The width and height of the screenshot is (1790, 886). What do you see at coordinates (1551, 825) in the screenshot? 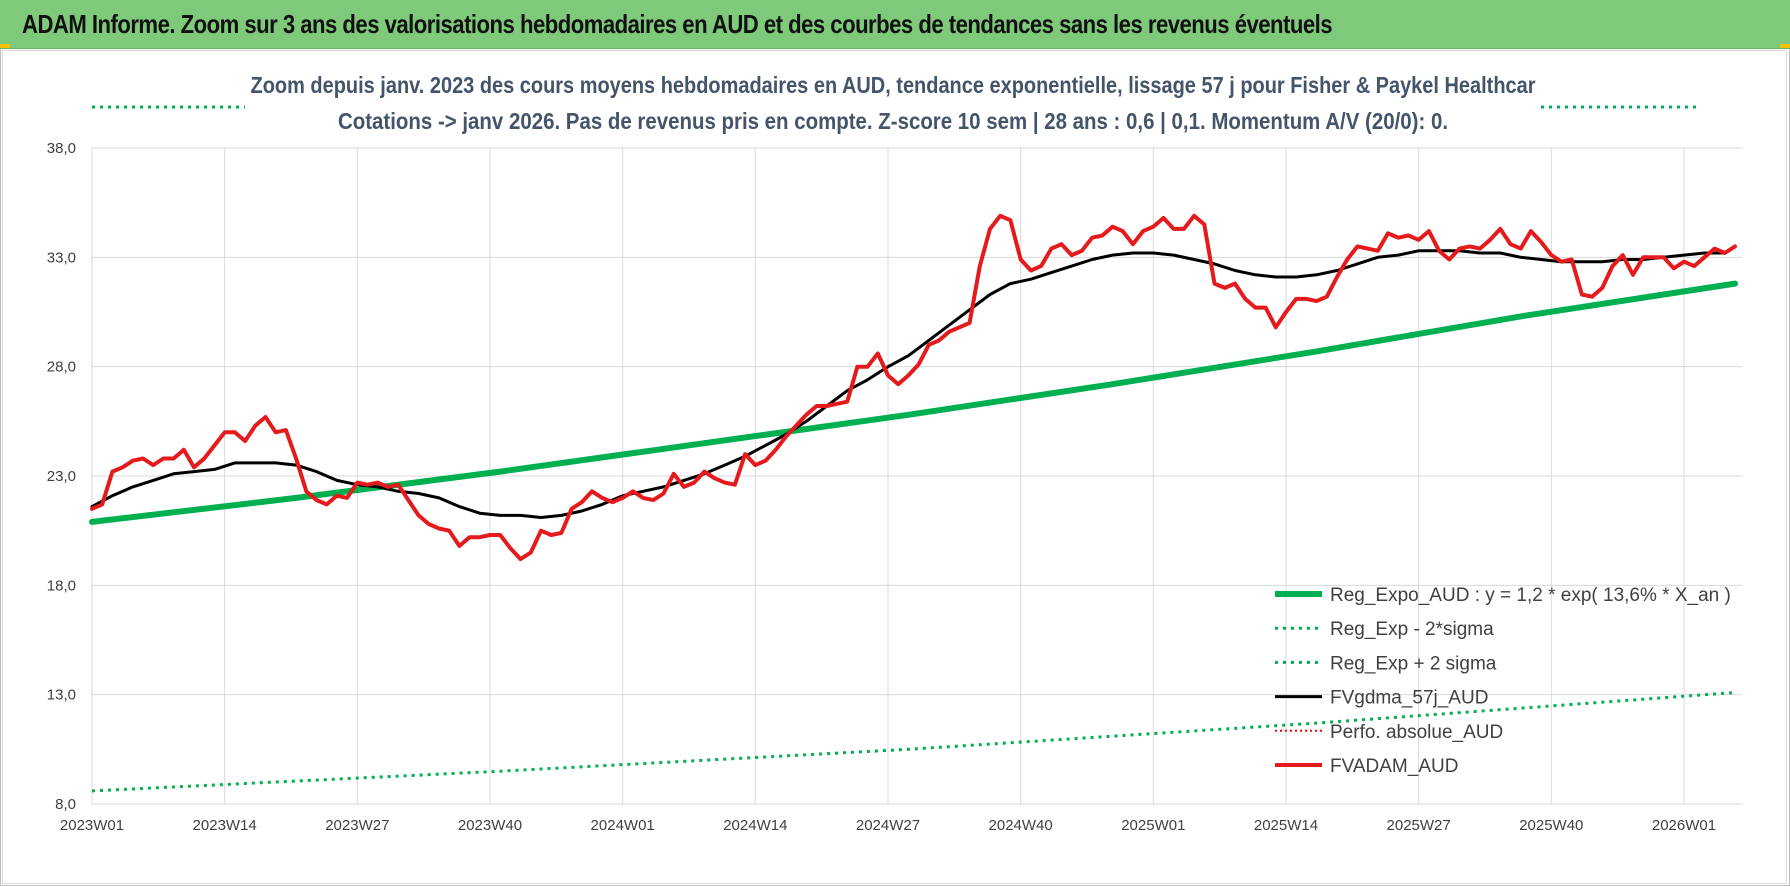
I see `x-tick-label: 2025W40` at bounding box center [1551, 825].